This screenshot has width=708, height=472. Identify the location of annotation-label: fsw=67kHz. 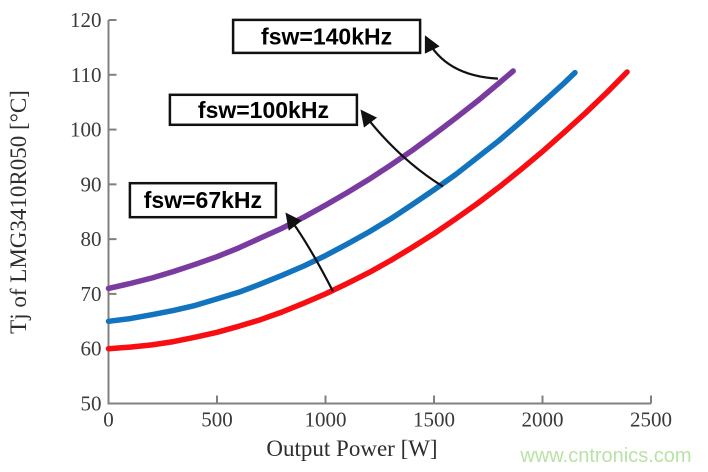
(203, 200).